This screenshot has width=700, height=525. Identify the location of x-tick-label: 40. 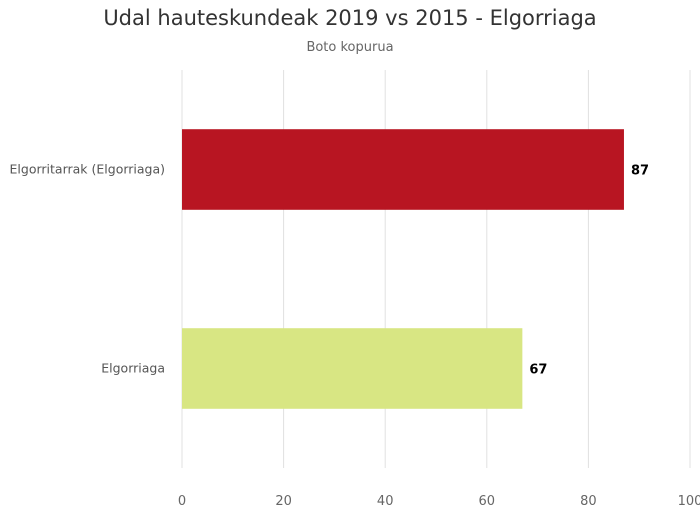
(385, 501).